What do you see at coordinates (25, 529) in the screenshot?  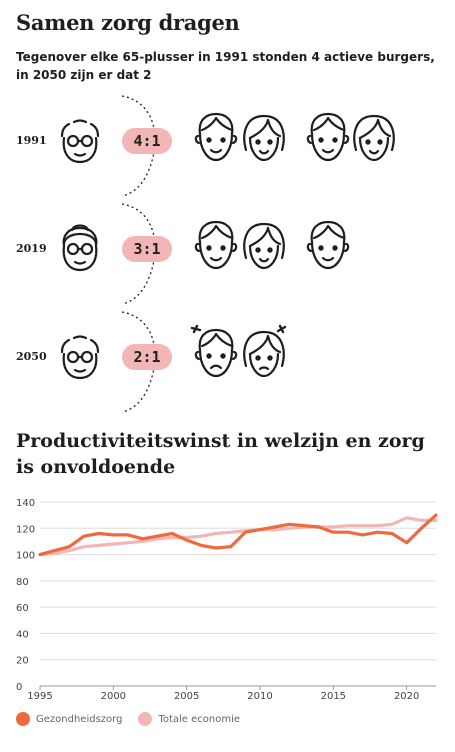 I see `y-tick-label: 120` at bounding box center [25, 529].